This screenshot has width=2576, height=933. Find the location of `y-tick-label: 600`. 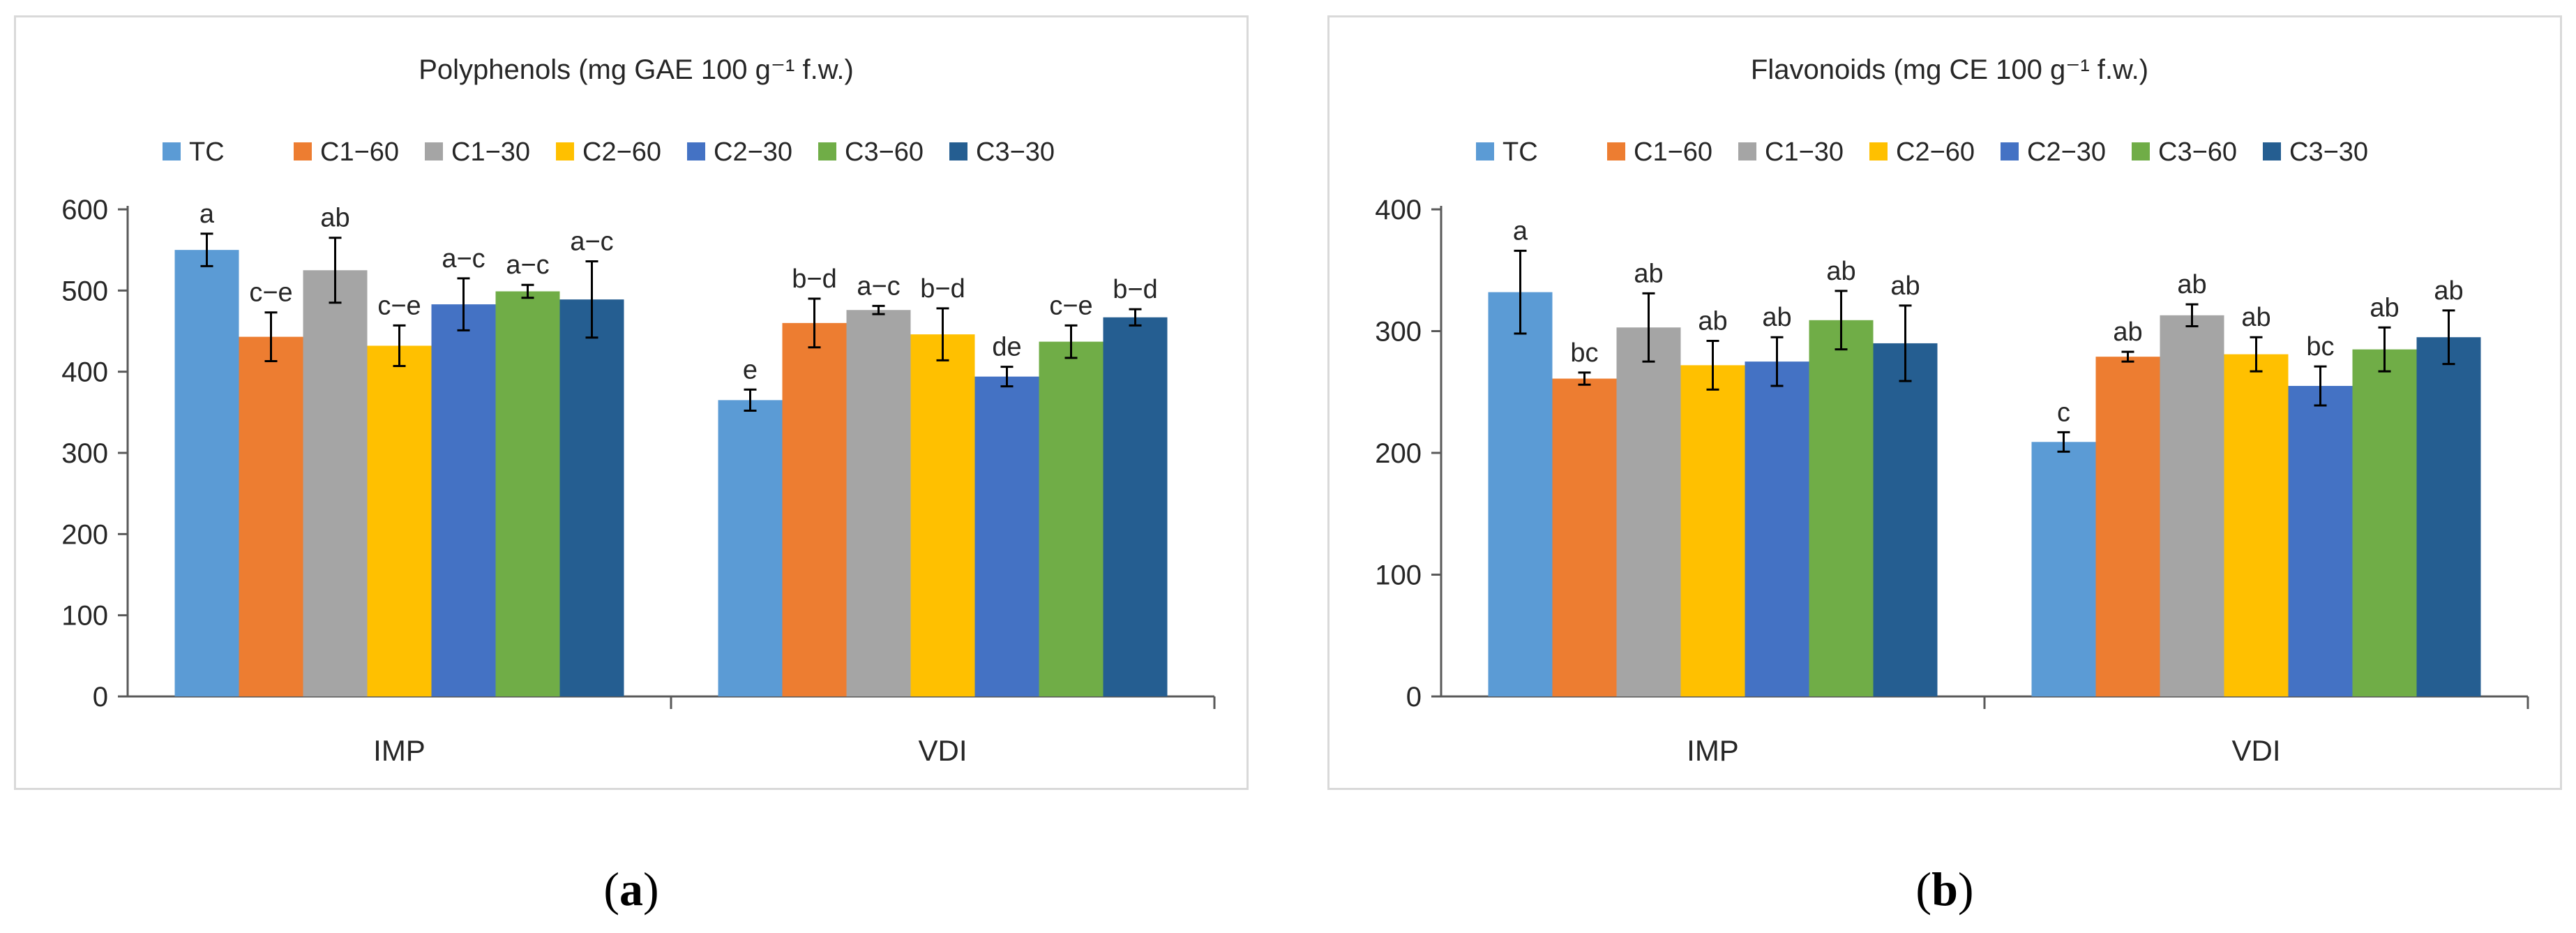

y-tick-label: 600 is located at coordinates (84, 210).